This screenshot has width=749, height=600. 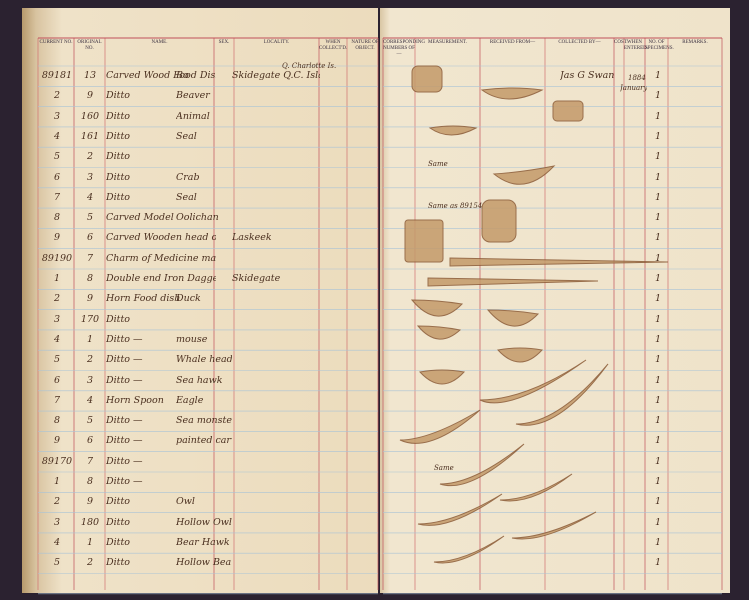 What do you see at coordinates (204, 360) in the screenshot?
I see `entry-description: Whale head` at bounding box center [204, 360].